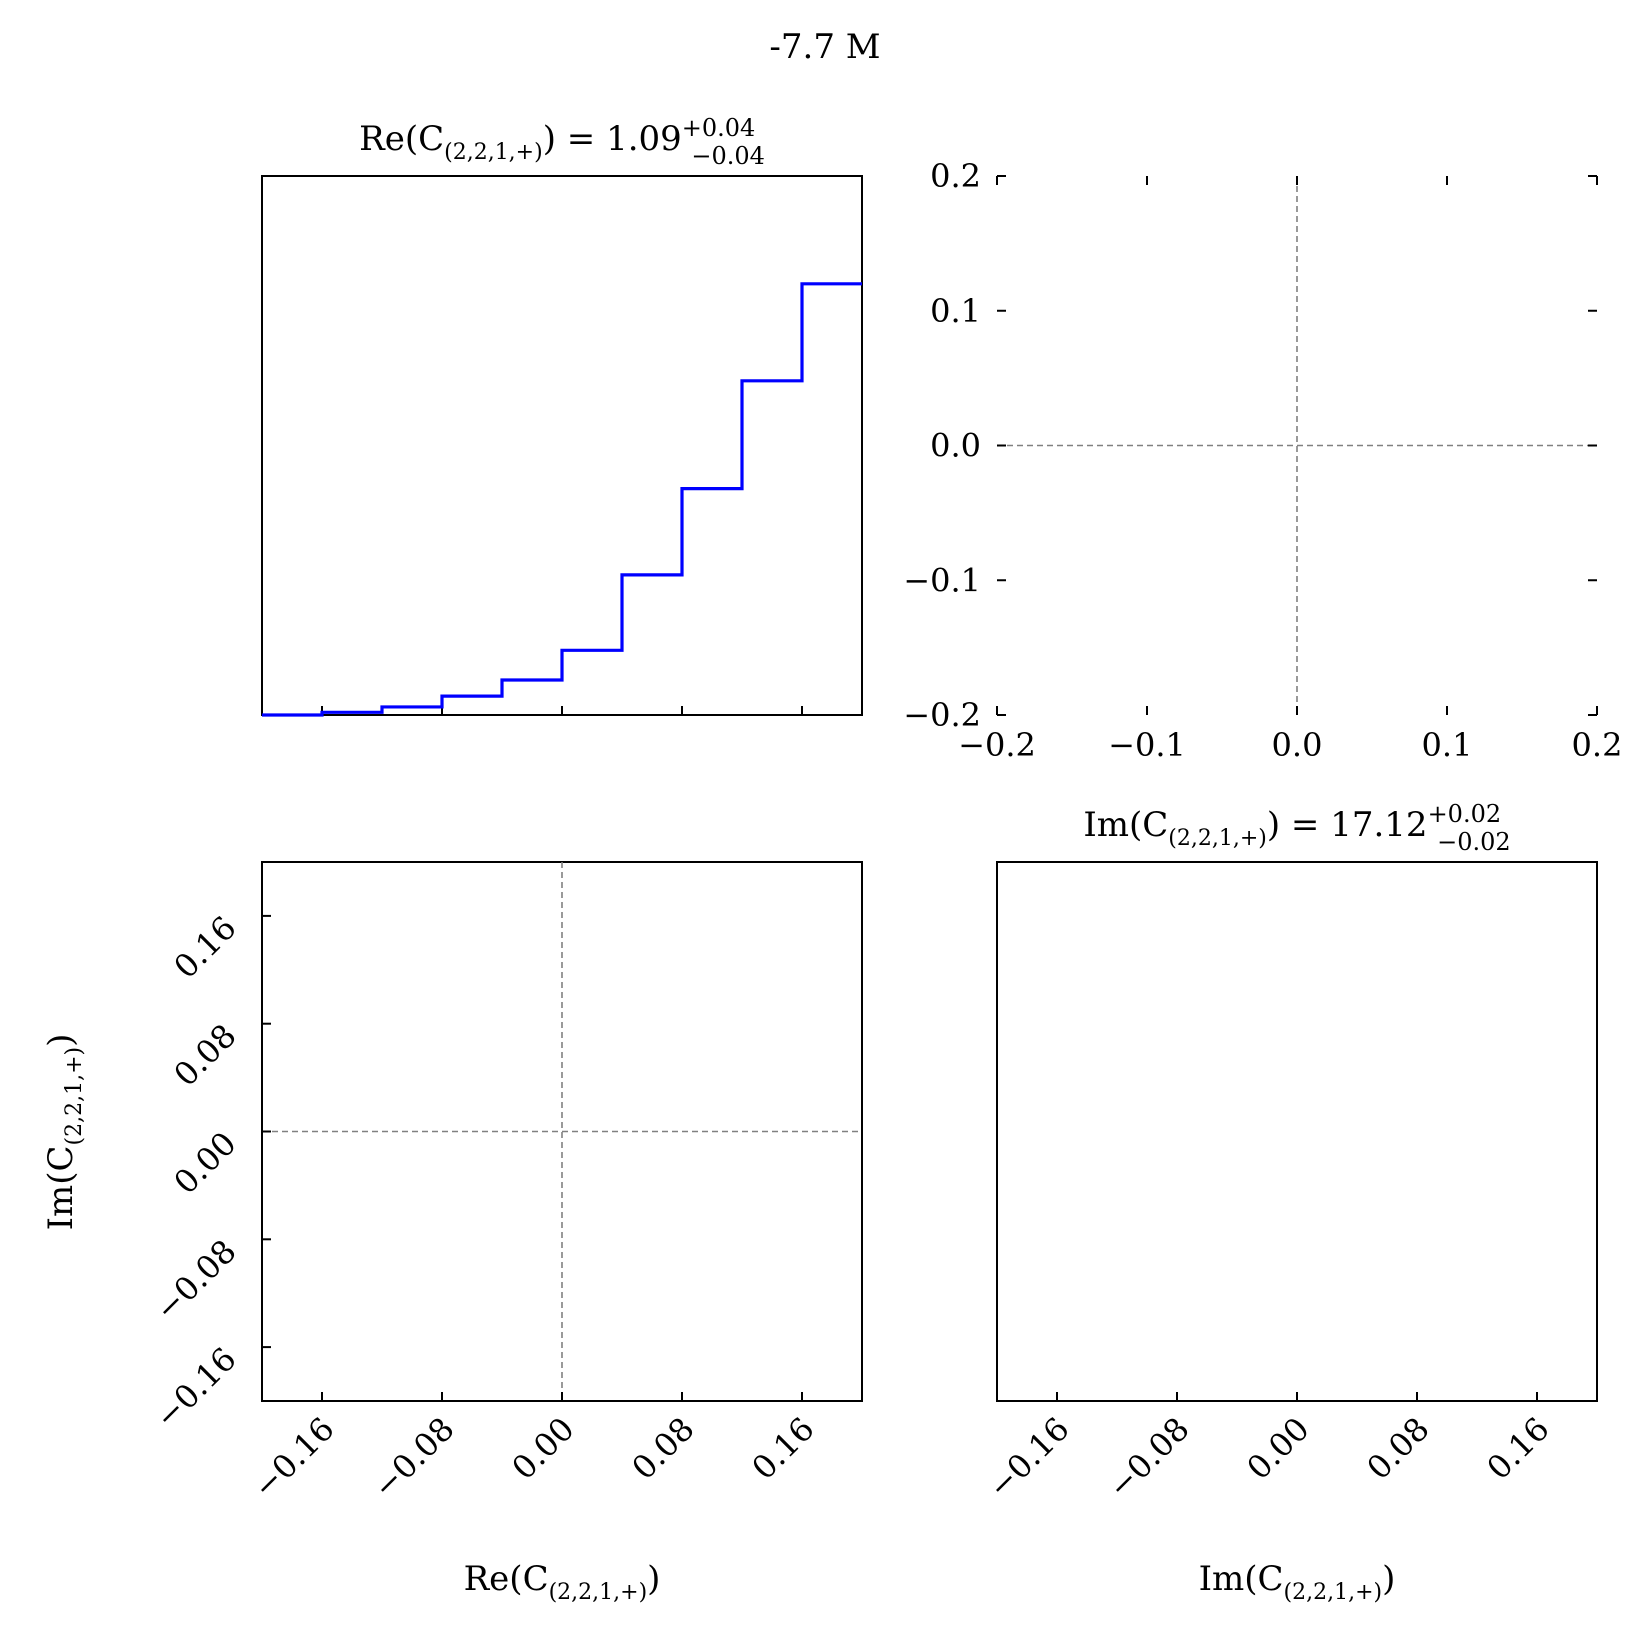 The width and height of the screenshot is (1650, 1650). Describe the element at coordinates (1297, 1396) in the screenshot. I see `im-histogram-ticks` at that location.